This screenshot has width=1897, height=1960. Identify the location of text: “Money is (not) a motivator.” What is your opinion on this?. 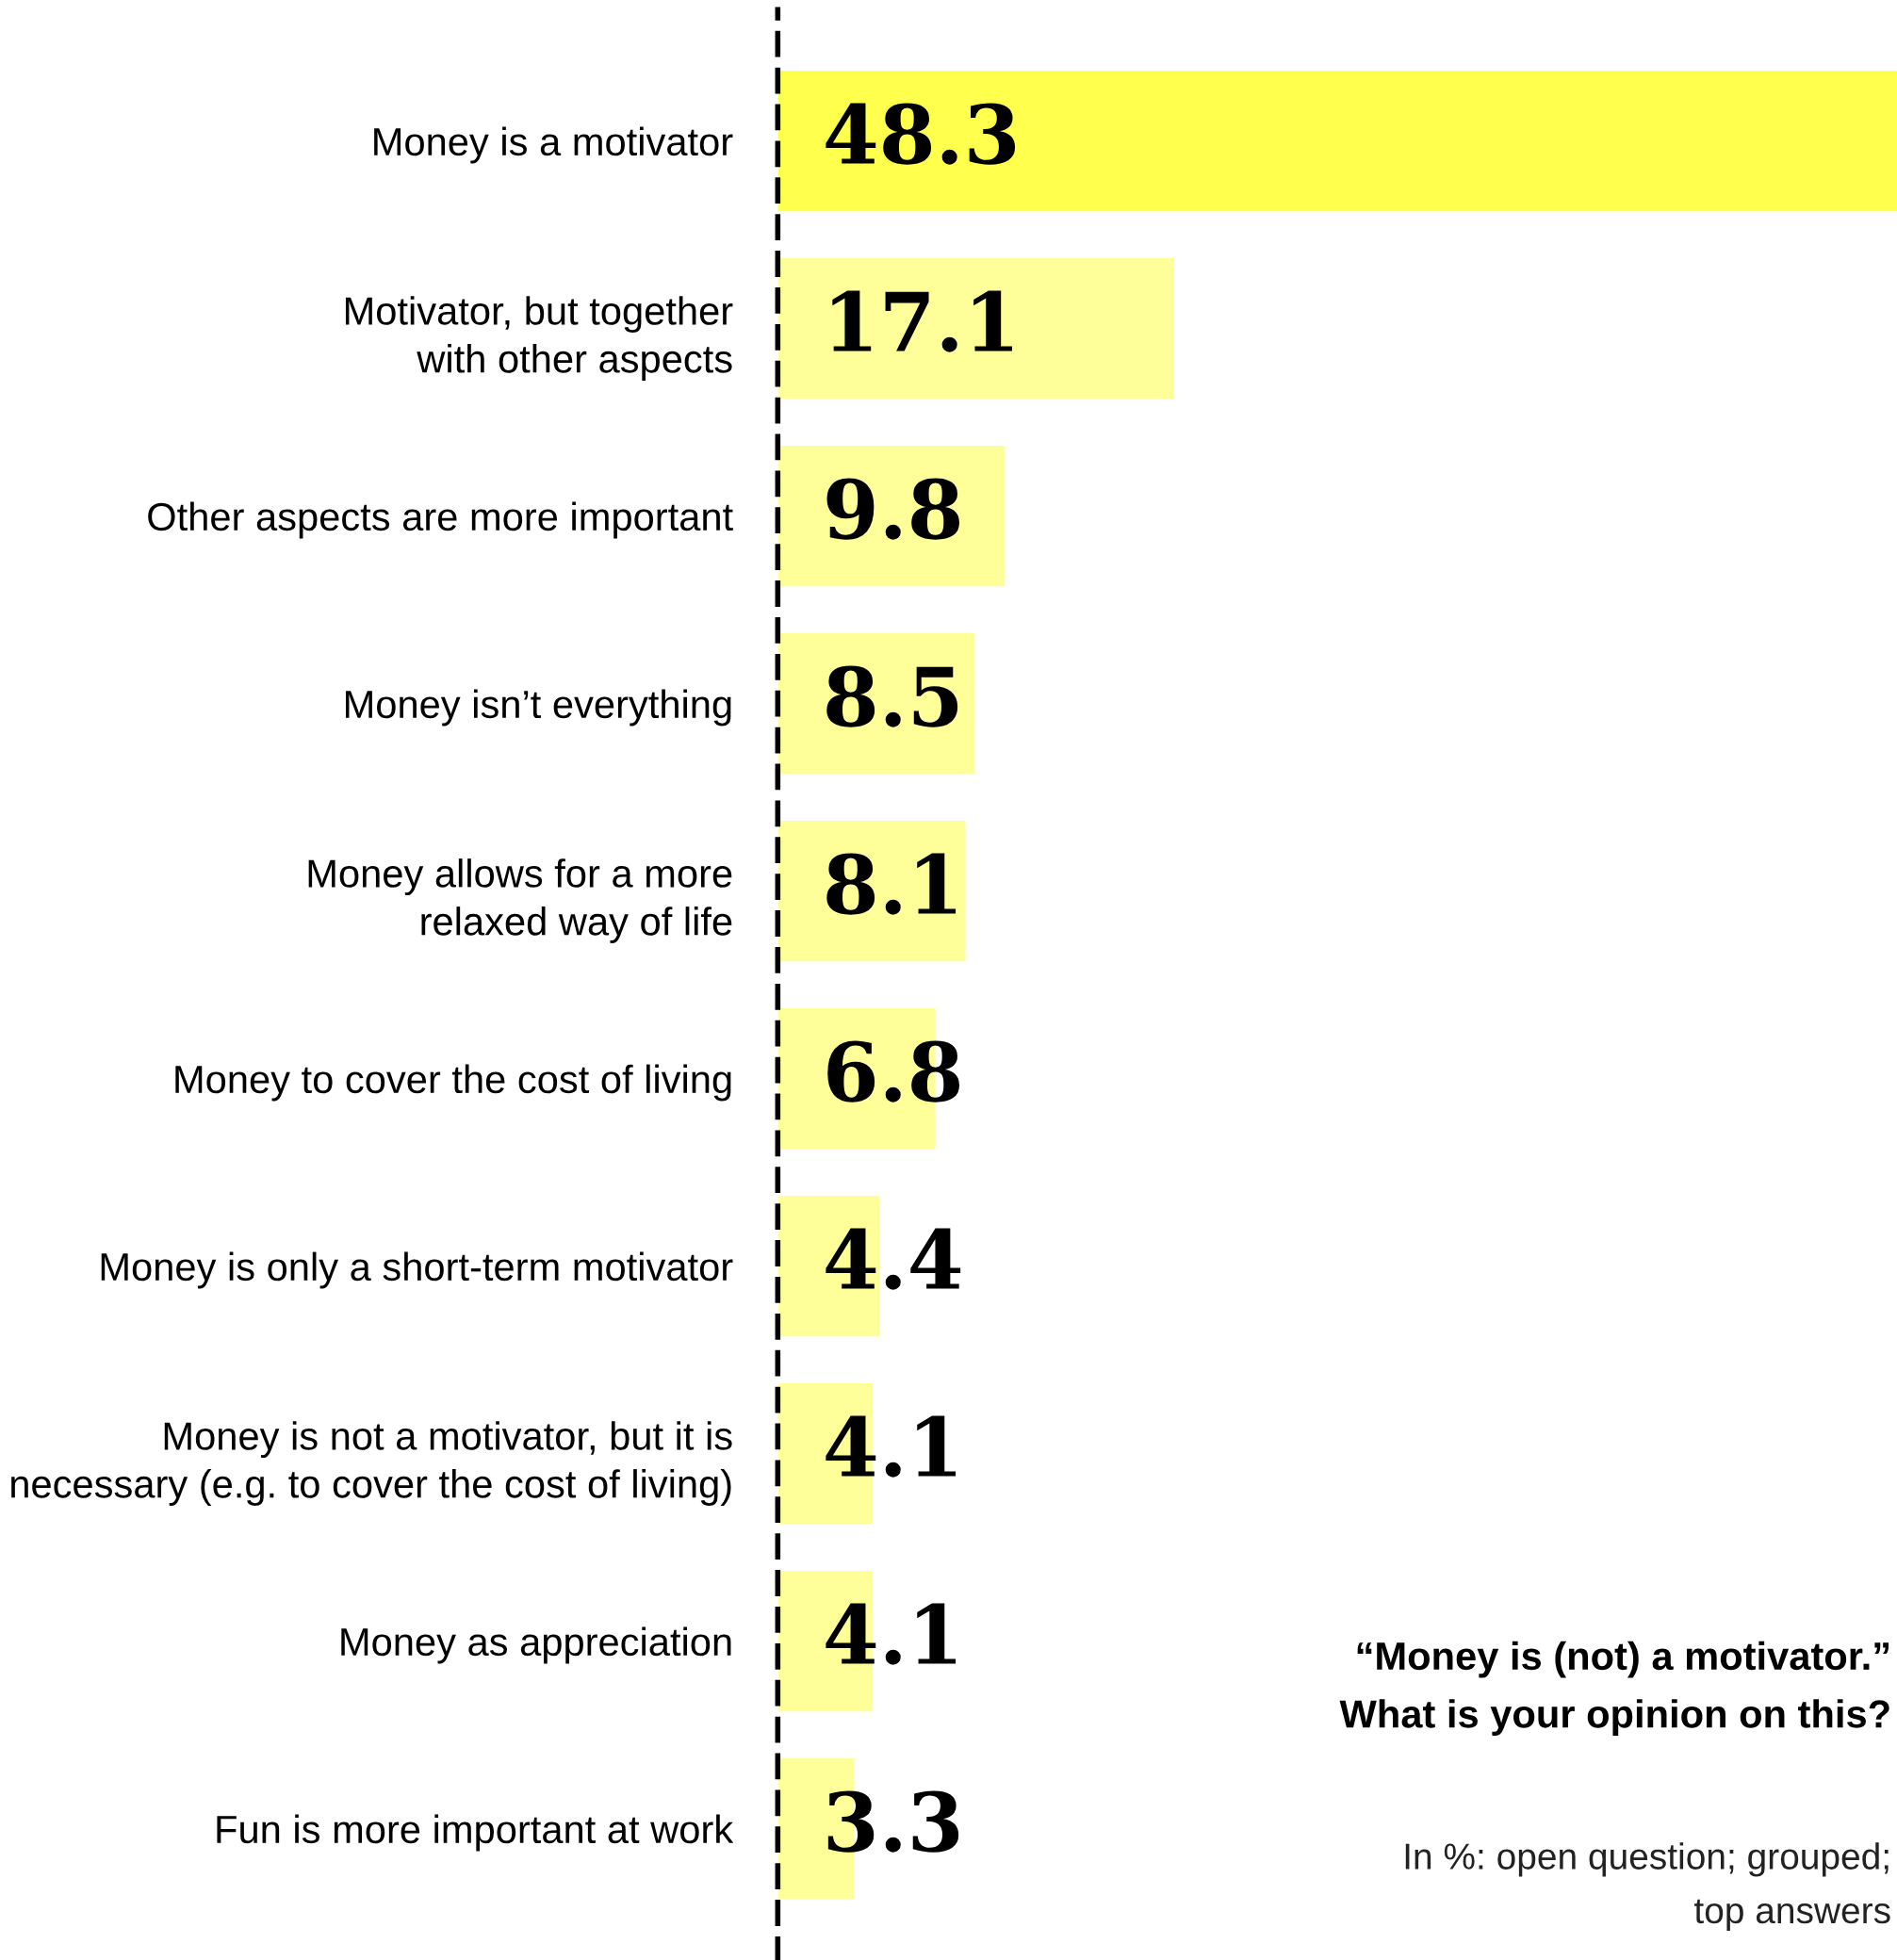
(1614, 1688).